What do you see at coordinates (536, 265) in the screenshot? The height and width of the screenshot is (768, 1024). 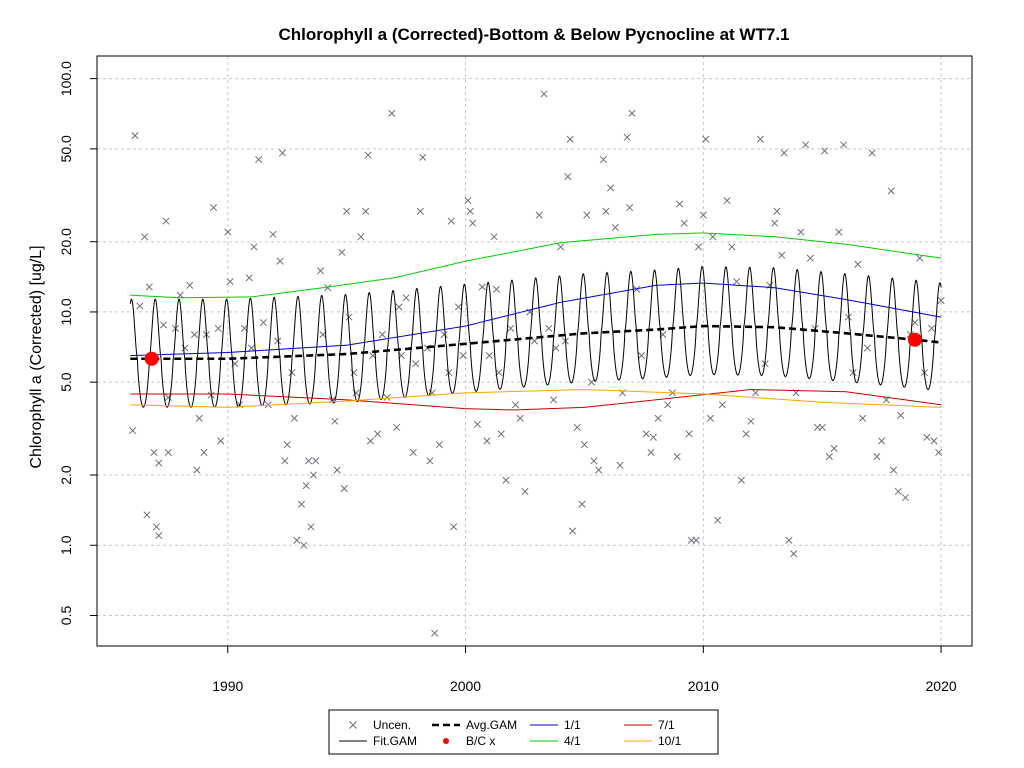 I see `series-line-q4` at bounding box center [536, 265].